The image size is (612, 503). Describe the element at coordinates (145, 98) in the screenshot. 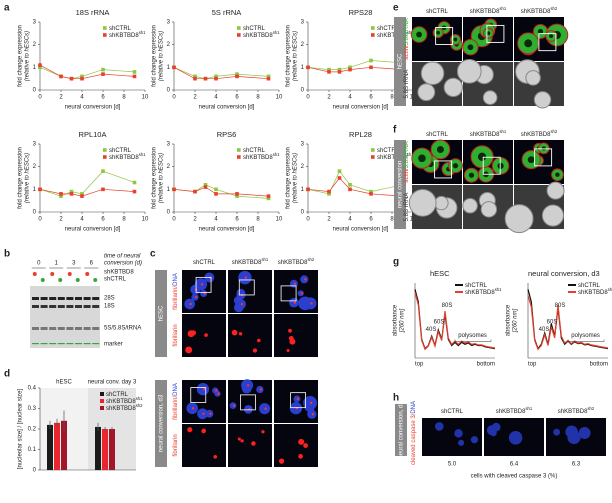

I see `x-tick-label: 10` at that location.